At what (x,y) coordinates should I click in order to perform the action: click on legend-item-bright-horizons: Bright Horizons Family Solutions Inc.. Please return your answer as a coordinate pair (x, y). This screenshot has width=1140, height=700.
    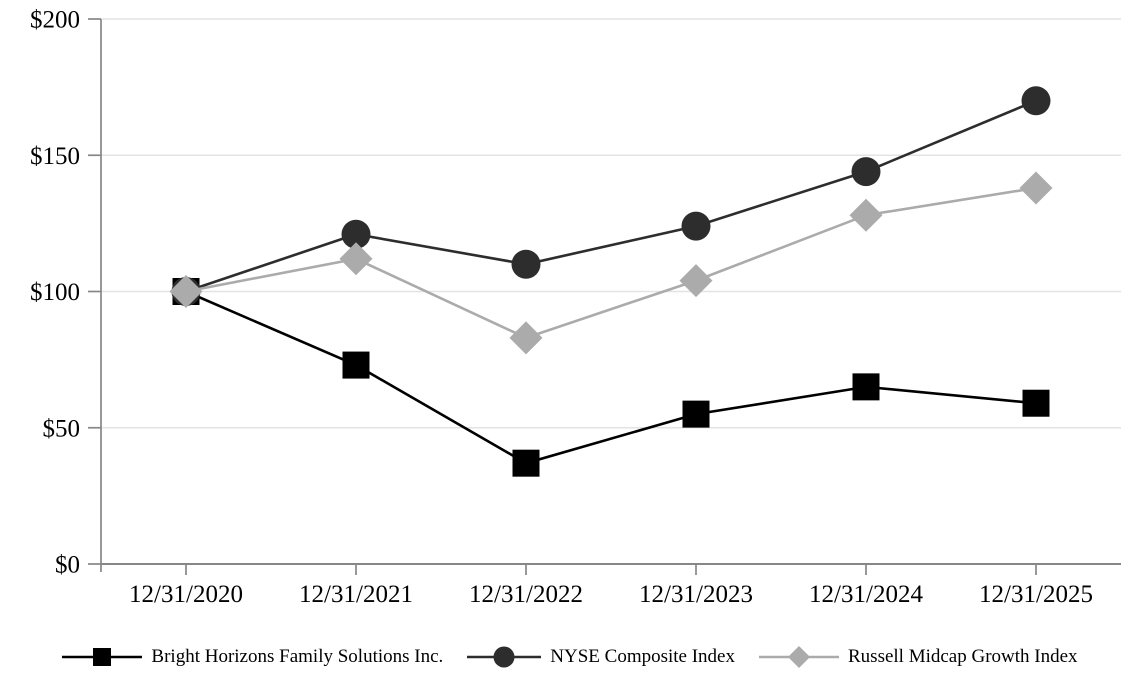
    Looking at the image, I should click on (252, 657).